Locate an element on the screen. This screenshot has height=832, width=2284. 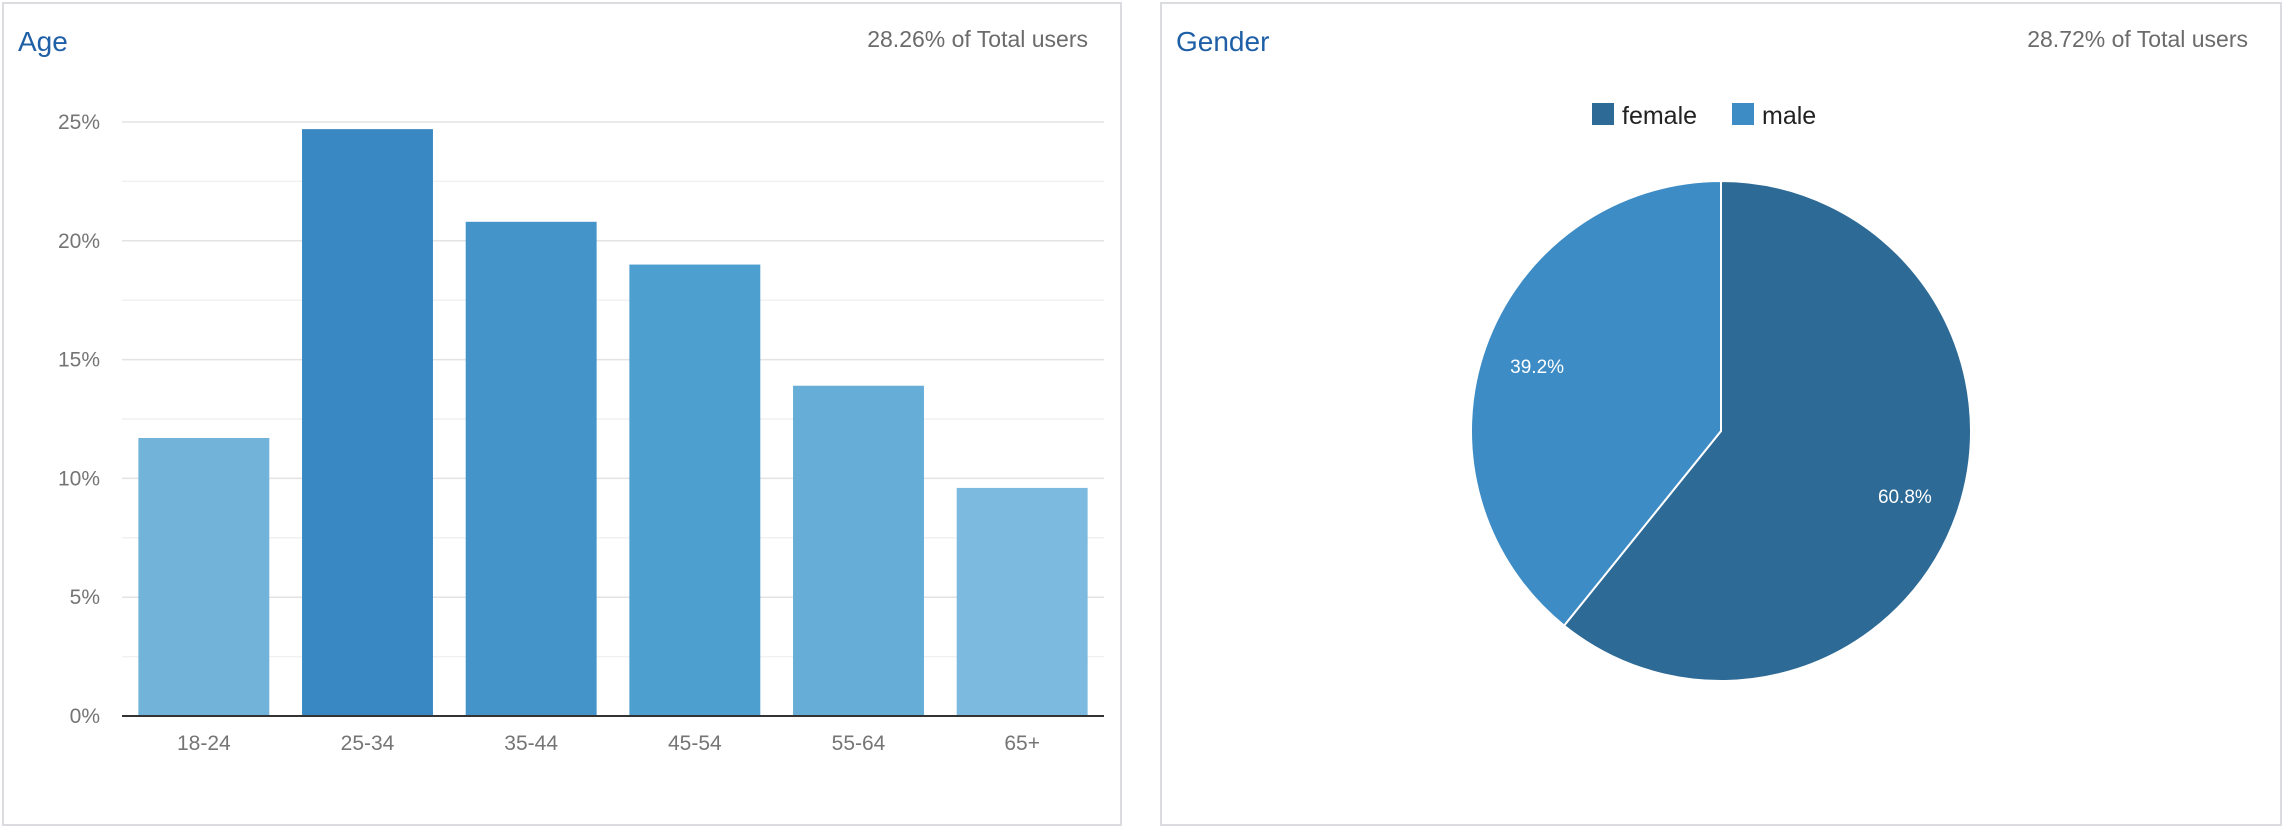
age-chart-title: Age is located at coordinates (43, 41).